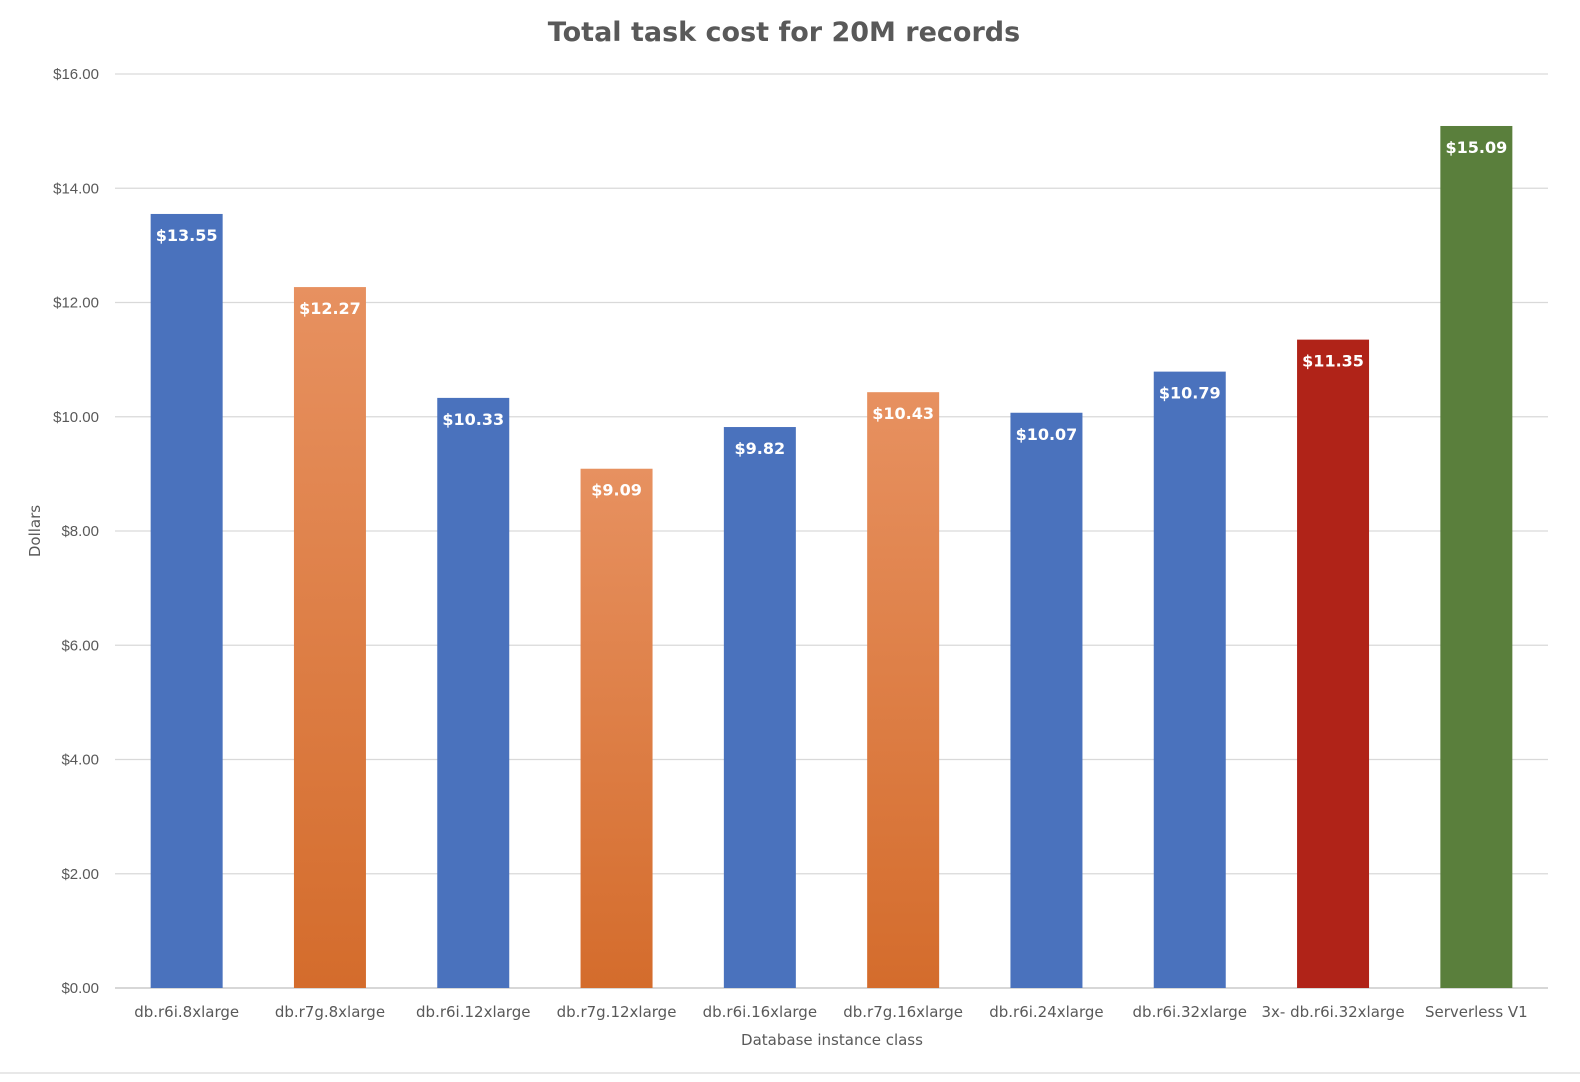  I want to click on data-label: $10.07, so click(1047, 434).